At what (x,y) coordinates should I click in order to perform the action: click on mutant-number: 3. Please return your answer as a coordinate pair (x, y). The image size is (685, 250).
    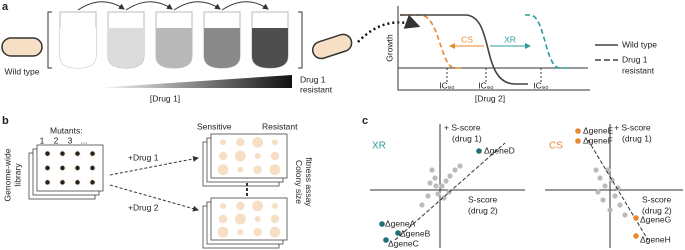
    Looking at the image, I should click on (70, 140).